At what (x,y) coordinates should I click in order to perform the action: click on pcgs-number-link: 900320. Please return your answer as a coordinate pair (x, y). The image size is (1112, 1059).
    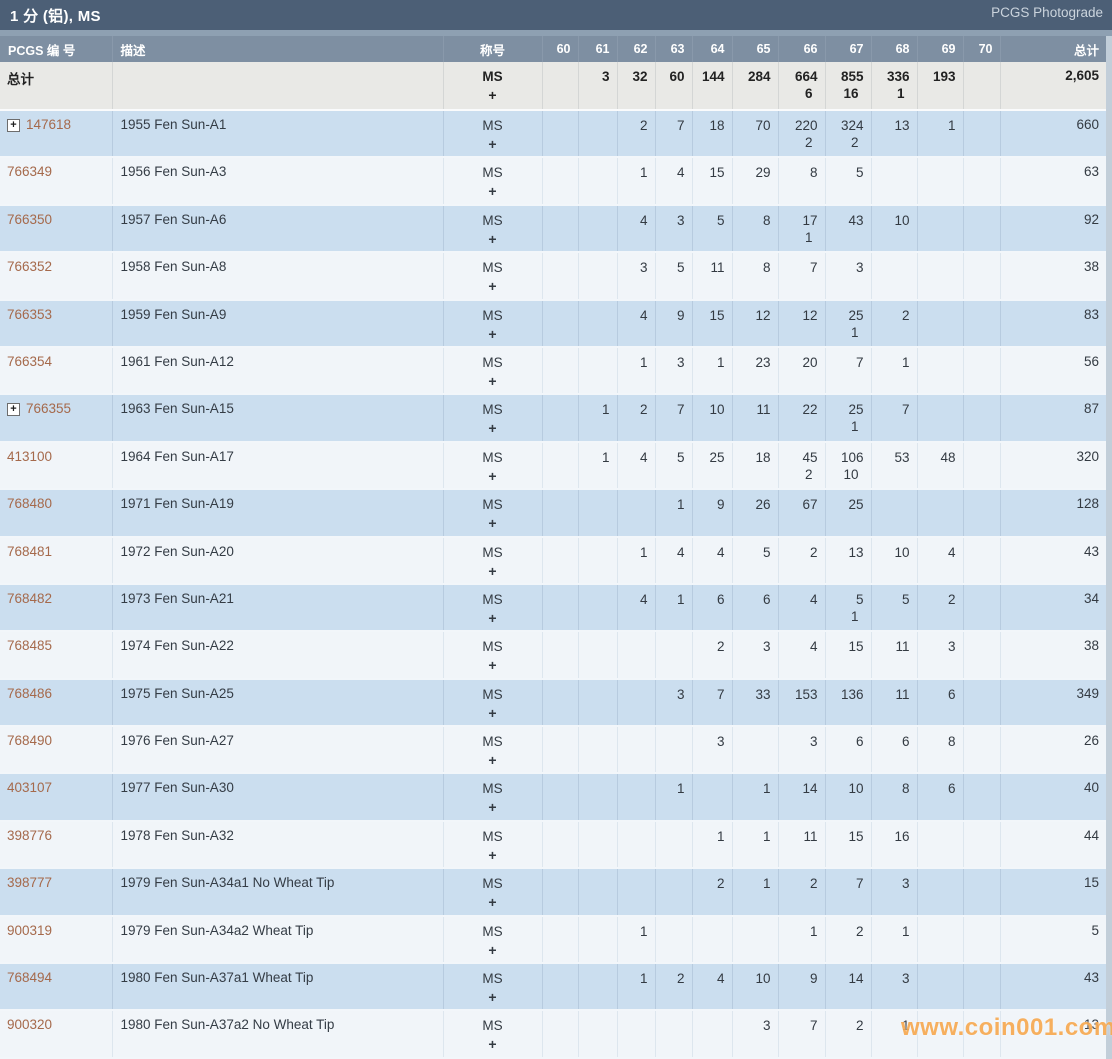
    Looking at the image, I should click on (30, 1025).